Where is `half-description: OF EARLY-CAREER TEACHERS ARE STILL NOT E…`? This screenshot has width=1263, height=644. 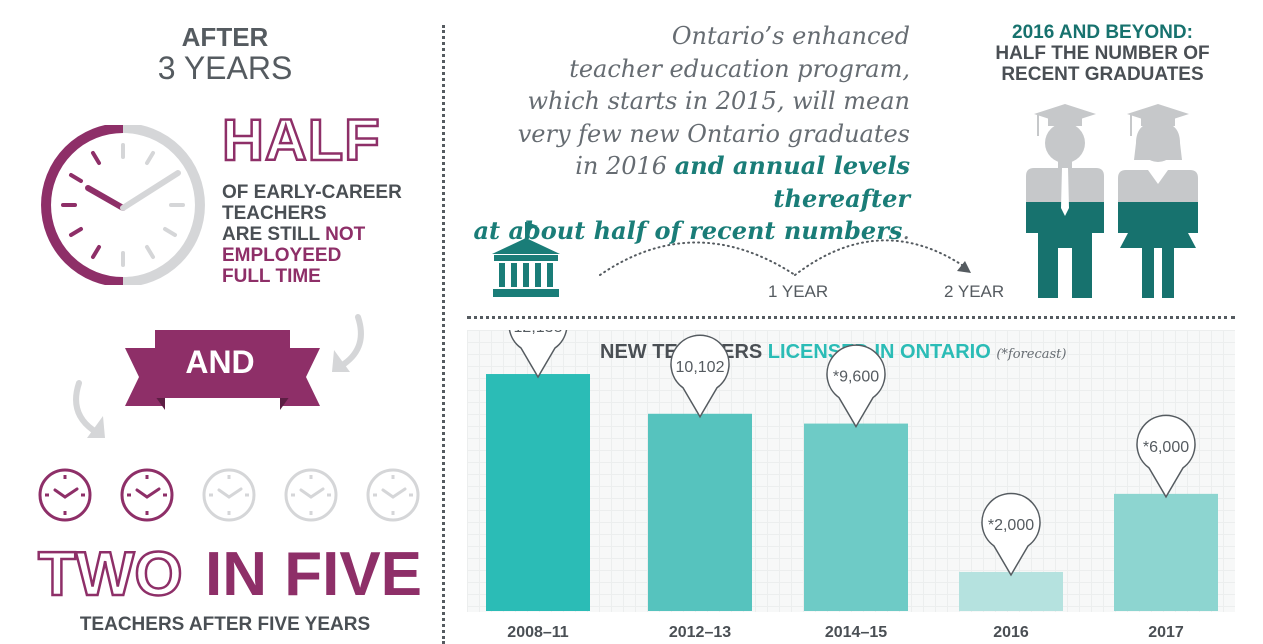 half-description: OF EARLY-CAREER TEACHERS ARE STILL NOT E… is located at coordinates (329, 234).